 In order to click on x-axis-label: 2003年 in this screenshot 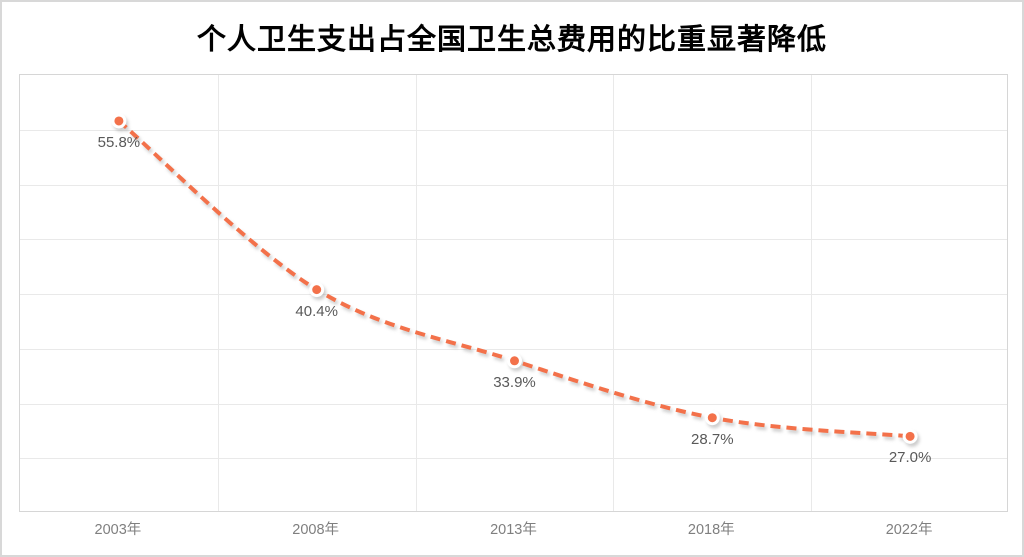, I will do `click(118, 530)`.